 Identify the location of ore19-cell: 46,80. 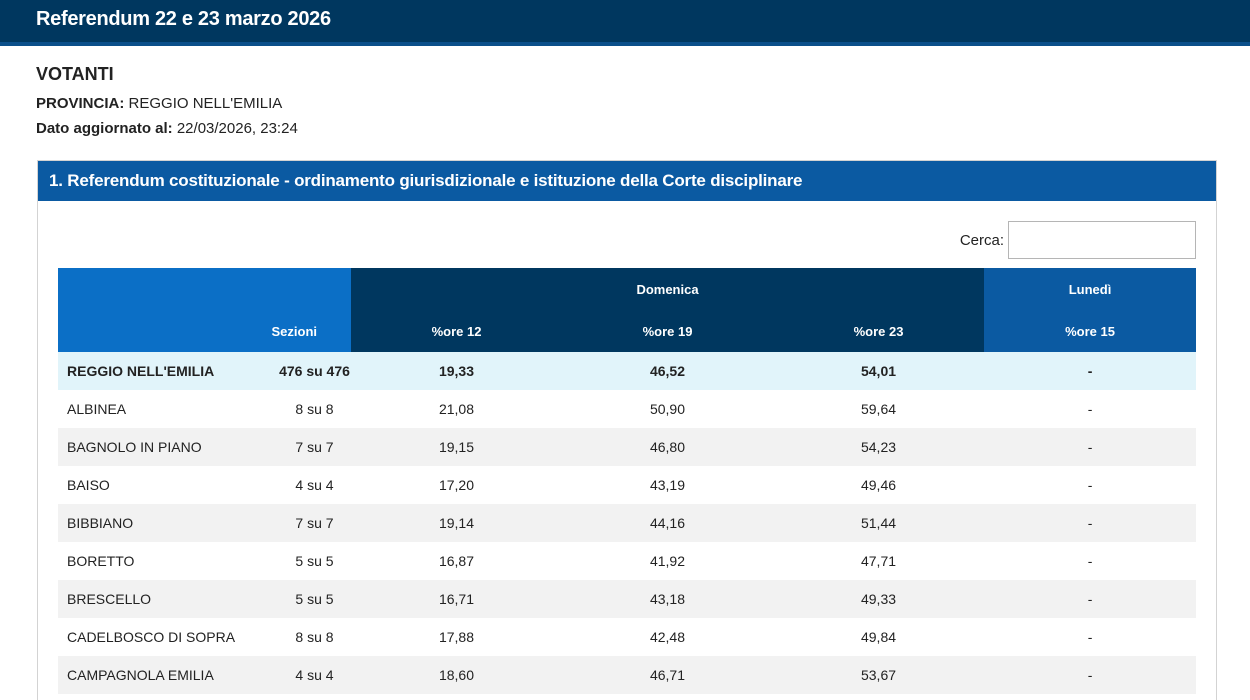
(667, 447).